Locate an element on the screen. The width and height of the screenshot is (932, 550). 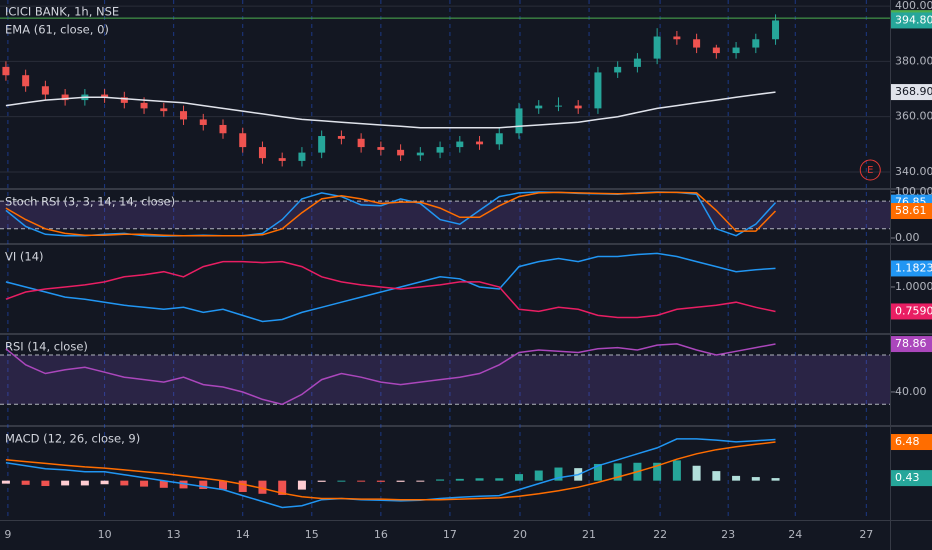
x-tick-label: 9 is located at coordinates (7, 534).